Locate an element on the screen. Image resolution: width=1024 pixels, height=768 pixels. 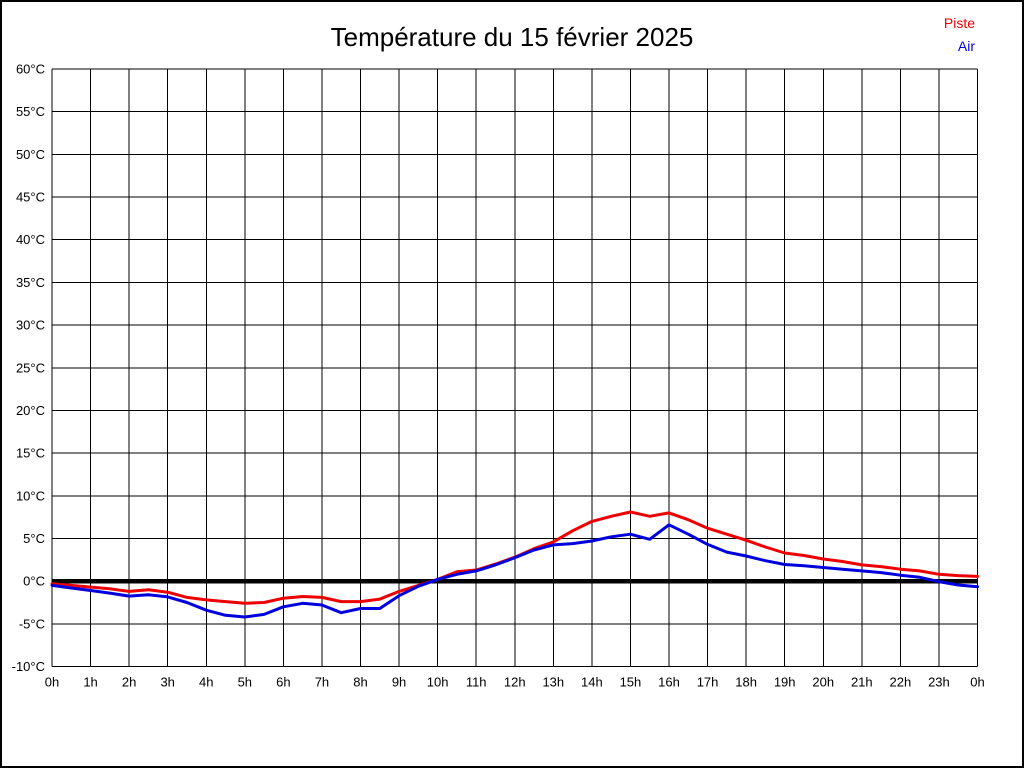
y-tick-label: -5°C is located at coordinates (32, 623).